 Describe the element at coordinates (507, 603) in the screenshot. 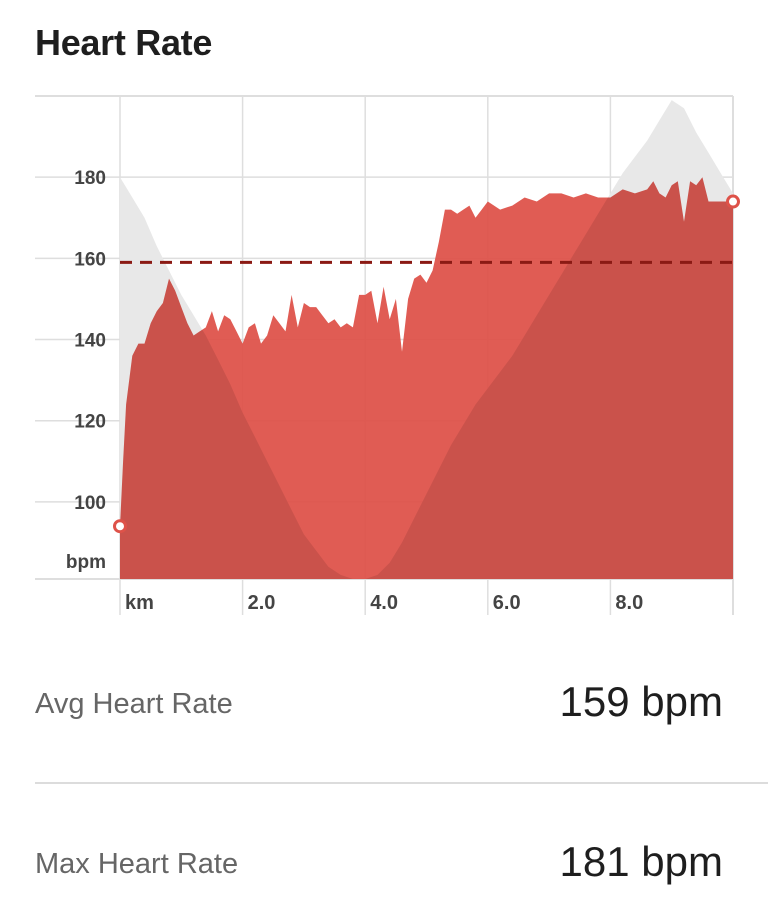

I see `x-tick-label-6.0: 6.0` at that location.